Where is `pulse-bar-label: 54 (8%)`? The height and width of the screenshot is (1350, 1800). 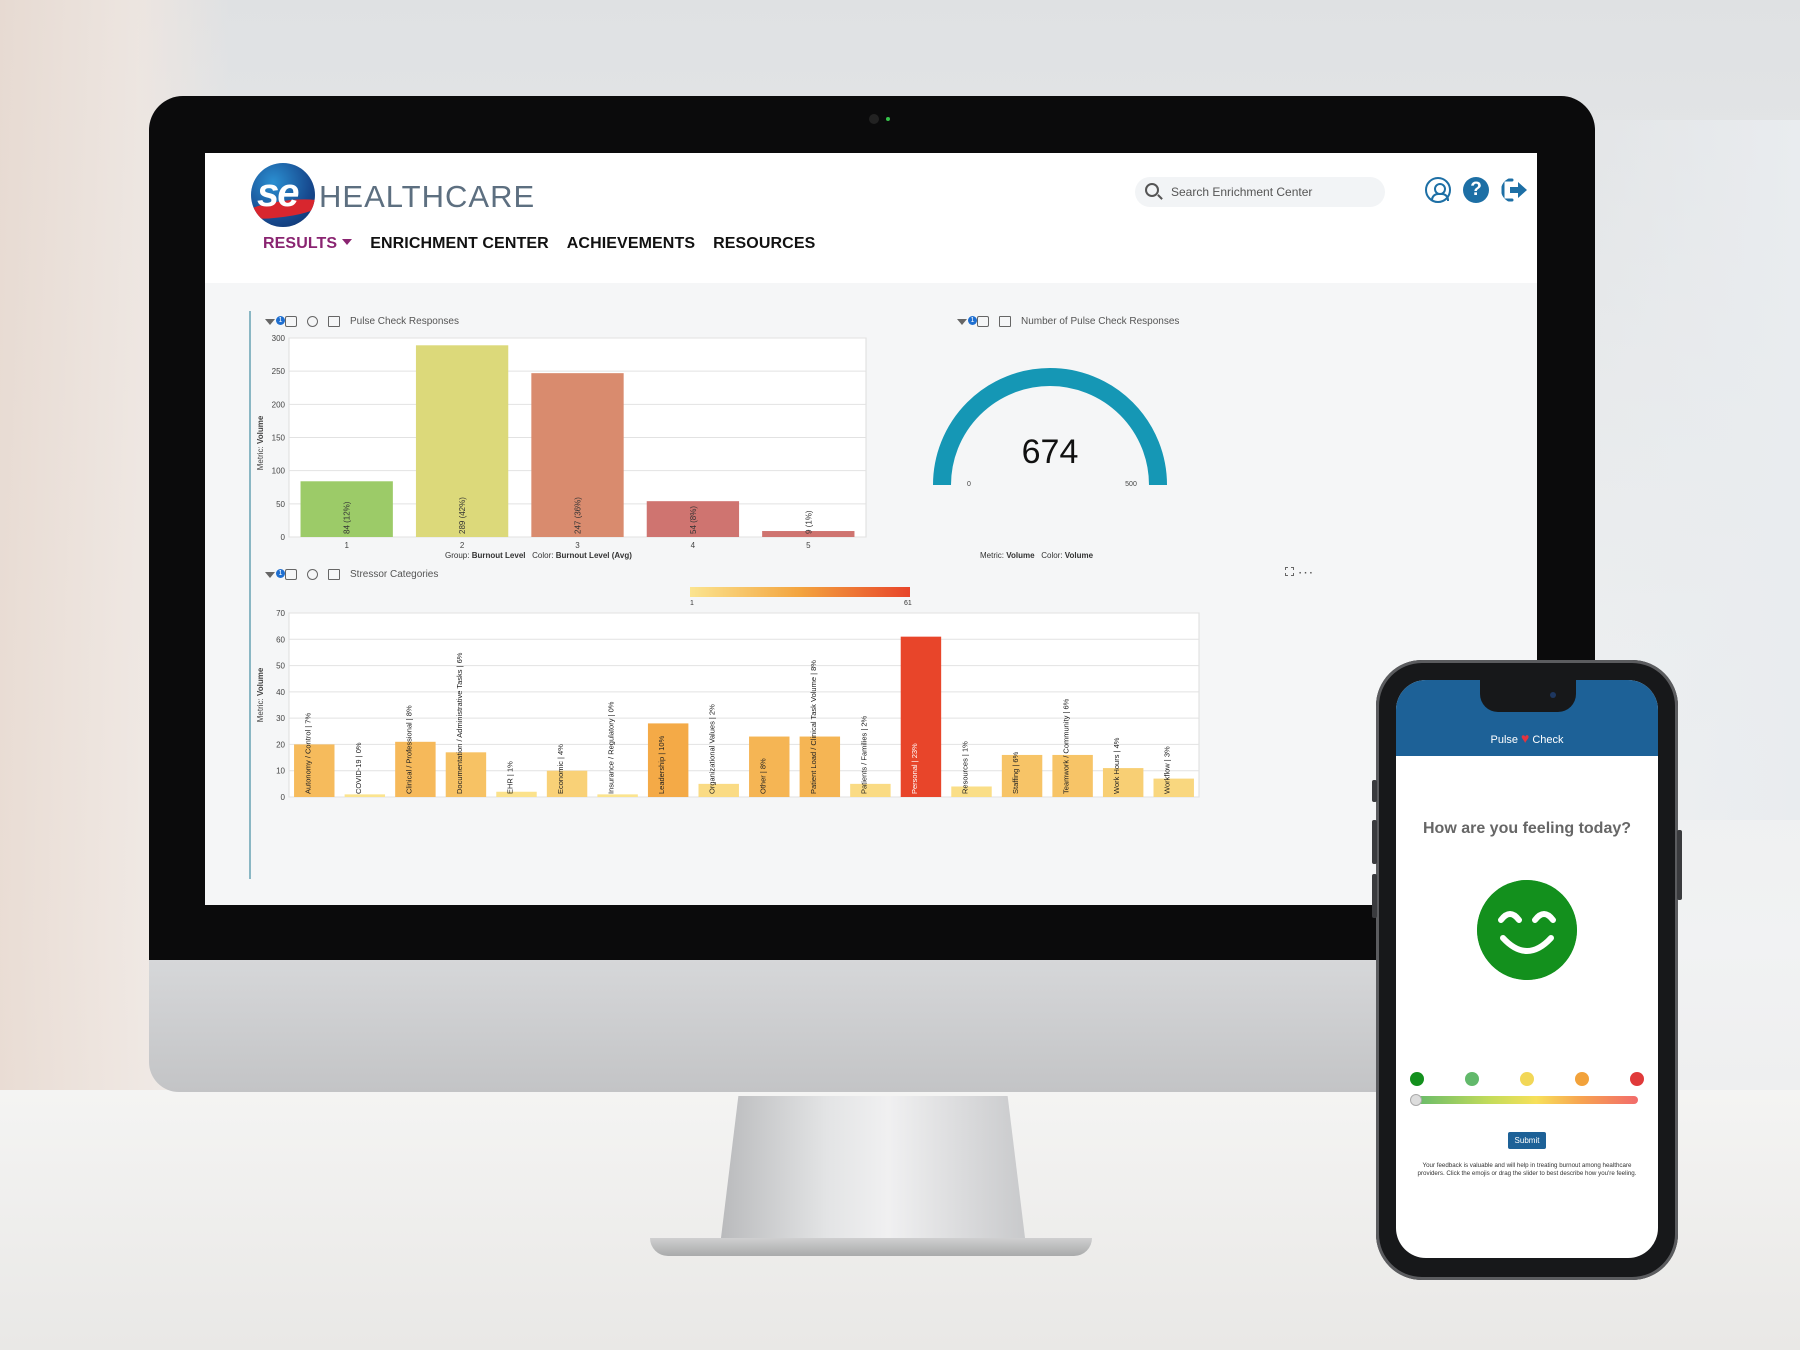 pulse-bar-label: 54 (8%) is located at coordinates (693, 520).